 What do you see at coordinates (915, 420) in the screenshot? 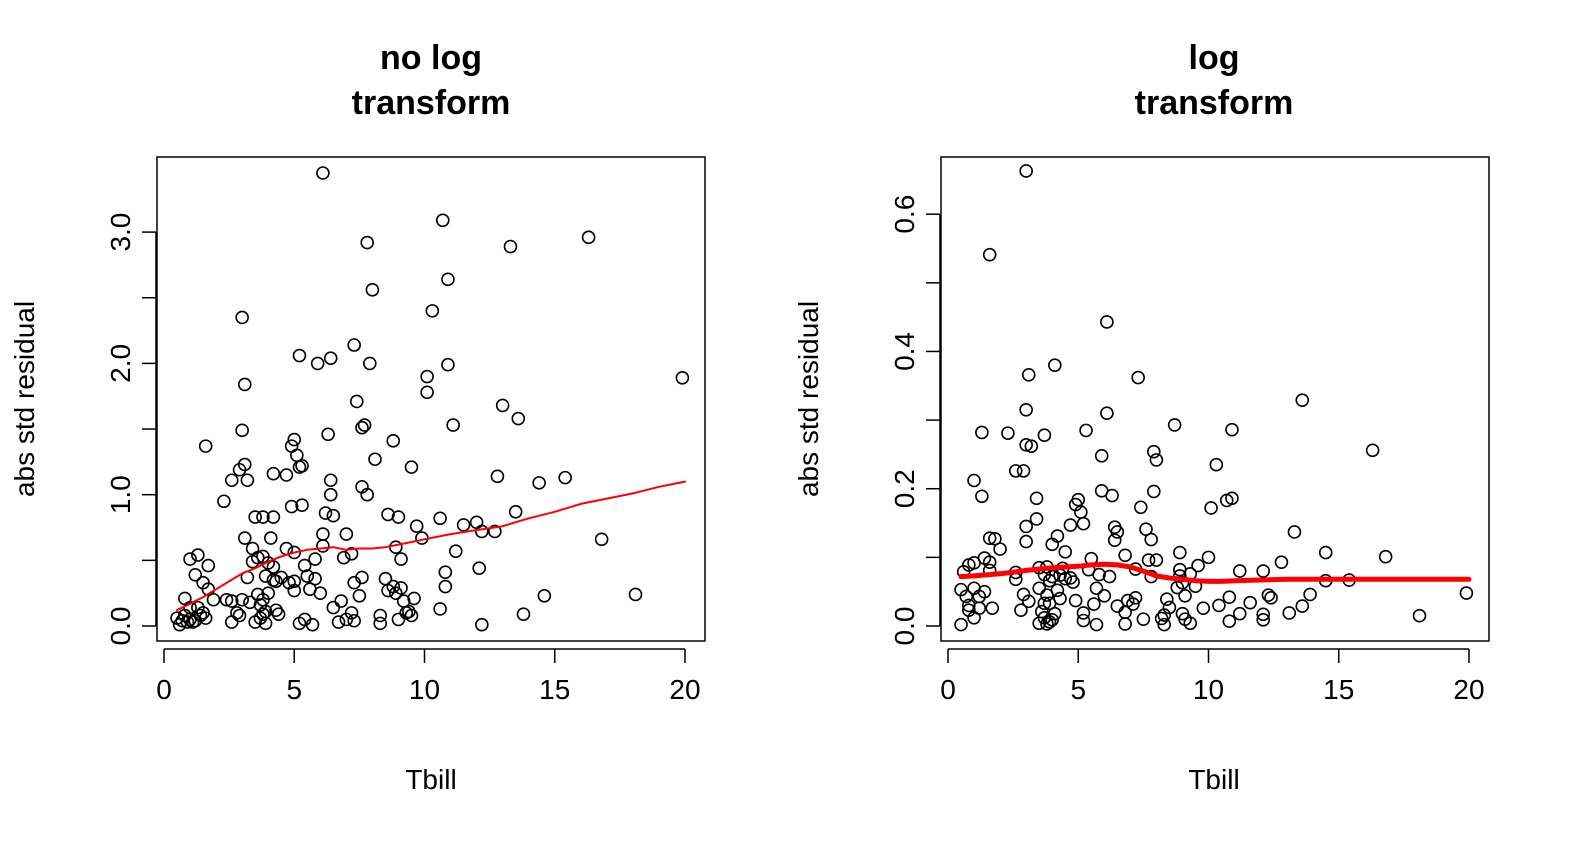
I see `y-axis: 0.0 0.2 0.4 0.6` at bounding box center [915, 420].